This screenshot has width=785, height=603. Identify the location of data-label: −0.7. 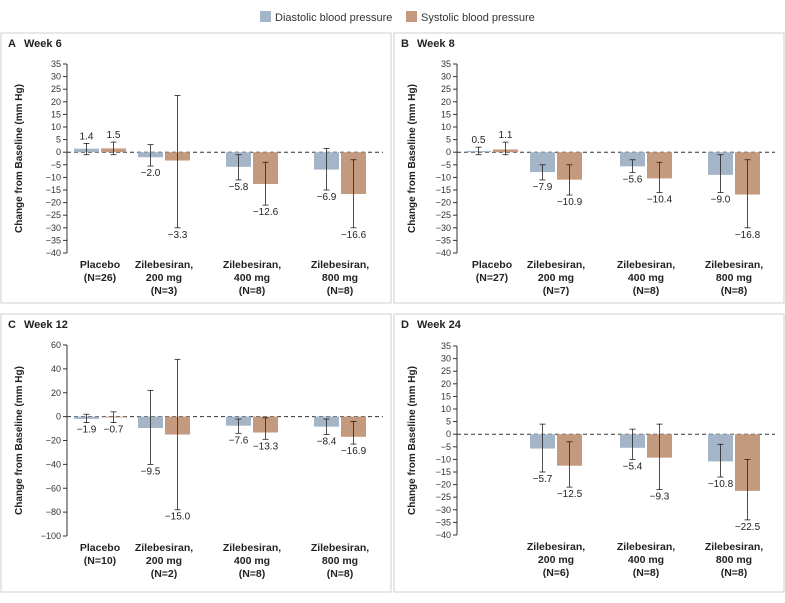
(114, 430).